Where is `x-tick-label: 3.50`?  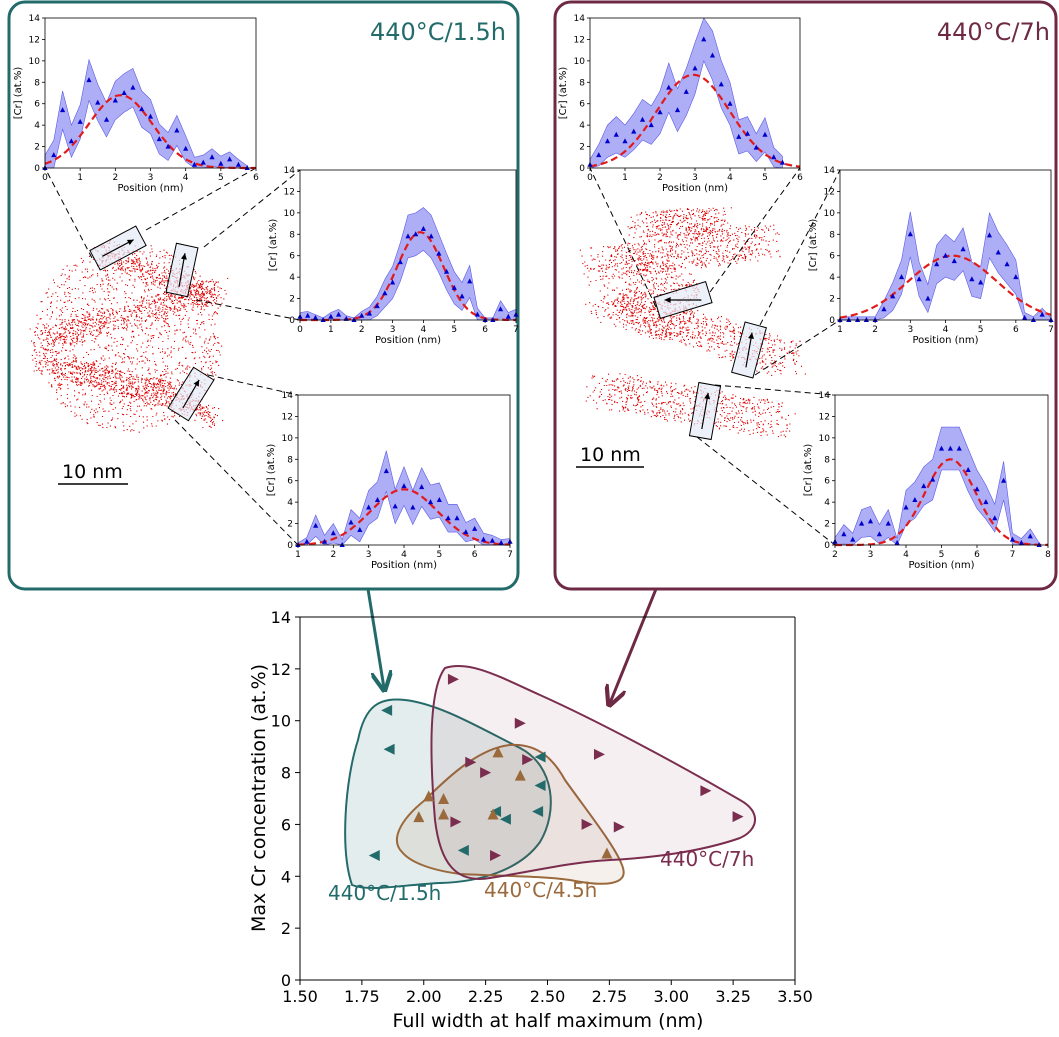 x-tick-label: 3.50 is located at coordinates (795, 996).